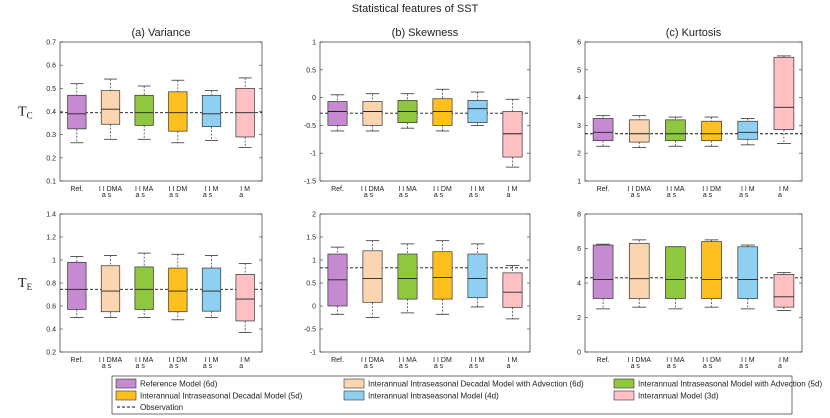 The height and width of the screenshot is (418, 830). I want to click on y-tick-label: 3, so click(579, 126).